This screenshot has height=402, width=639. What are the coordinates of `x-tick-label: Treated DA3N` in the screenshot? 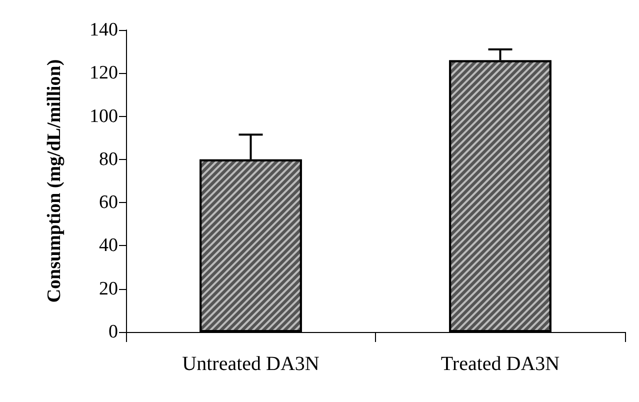 It's located at (500, 364).